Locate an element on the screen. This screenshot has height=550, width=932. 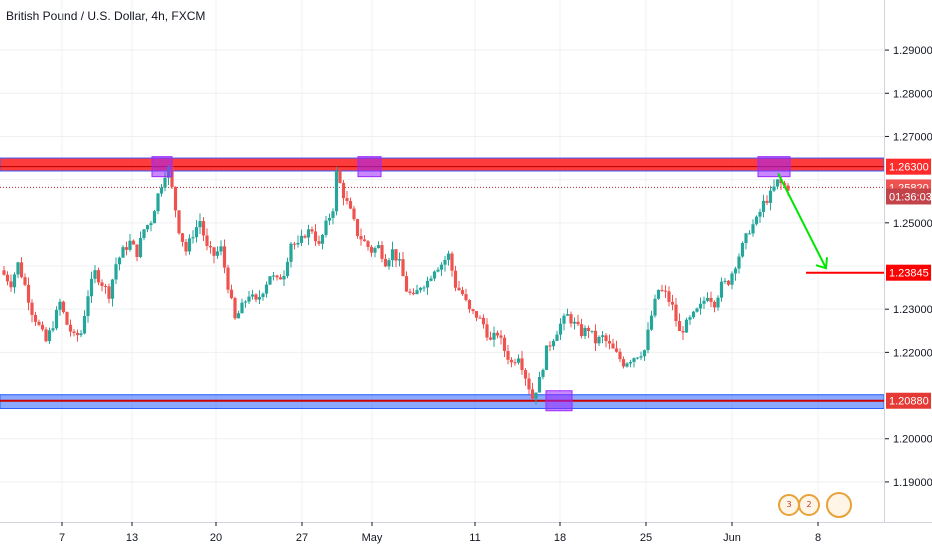
y-tick-label: 1.29000 is located at coordinates (912, 51).